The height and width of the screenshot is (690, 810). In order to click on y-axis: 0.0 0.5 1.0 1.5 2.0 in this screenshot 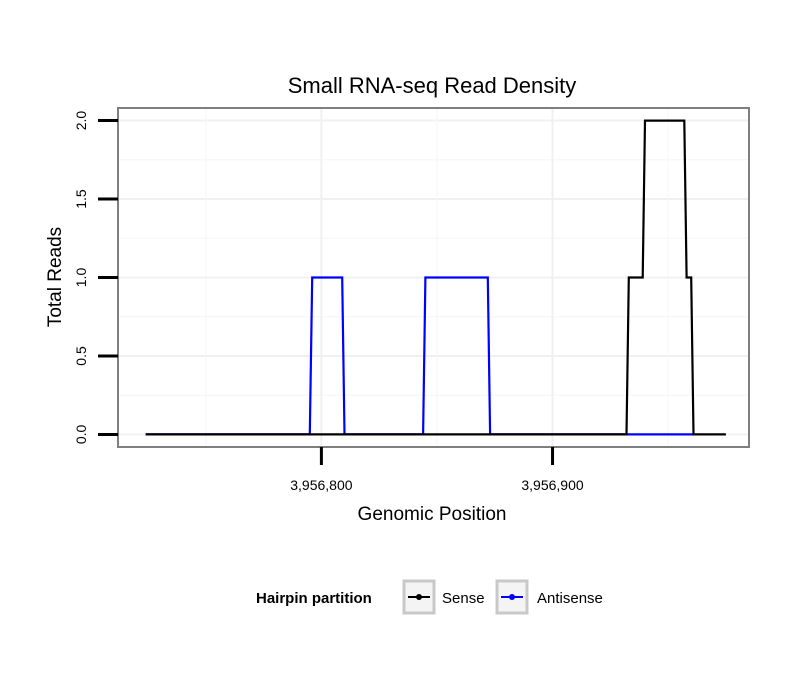, I will do `click(95, 278)`.